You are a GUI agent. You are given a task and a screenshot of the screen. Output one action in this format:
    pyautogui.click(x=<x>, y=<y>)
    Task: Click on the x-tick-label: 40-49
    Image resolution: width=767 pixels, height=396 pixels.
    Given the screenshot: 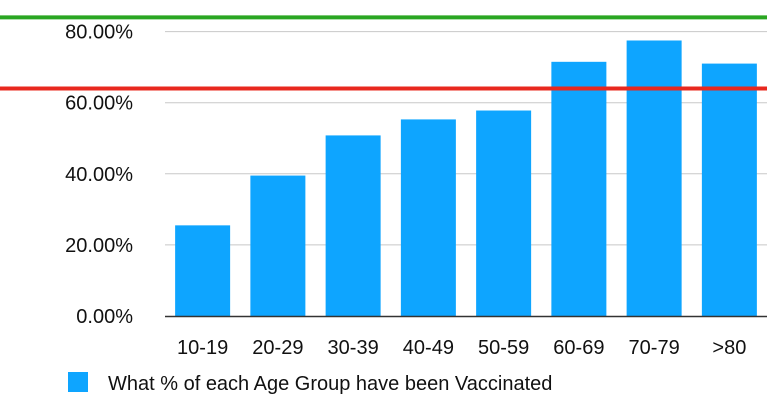 What is the action you would take?
    pyautogui.click(x=428, y=348)
    